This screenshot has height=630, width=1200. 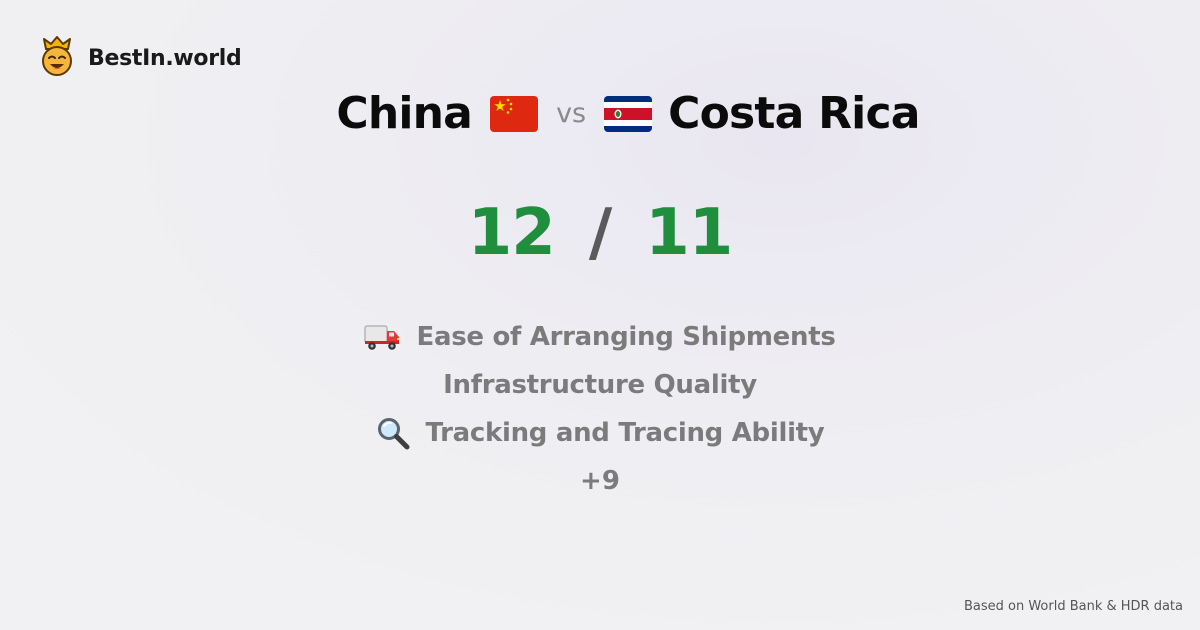 I want to click on score-left: 12, so click(x=511, y=233).